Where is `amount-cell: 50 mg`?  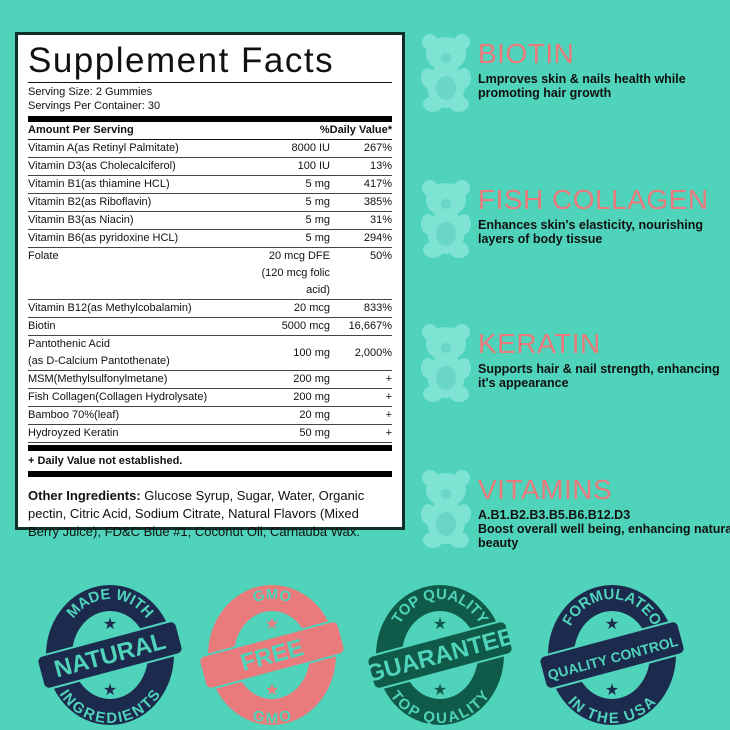 amount-cell: 50 mg is located at coordinates (285, 433).